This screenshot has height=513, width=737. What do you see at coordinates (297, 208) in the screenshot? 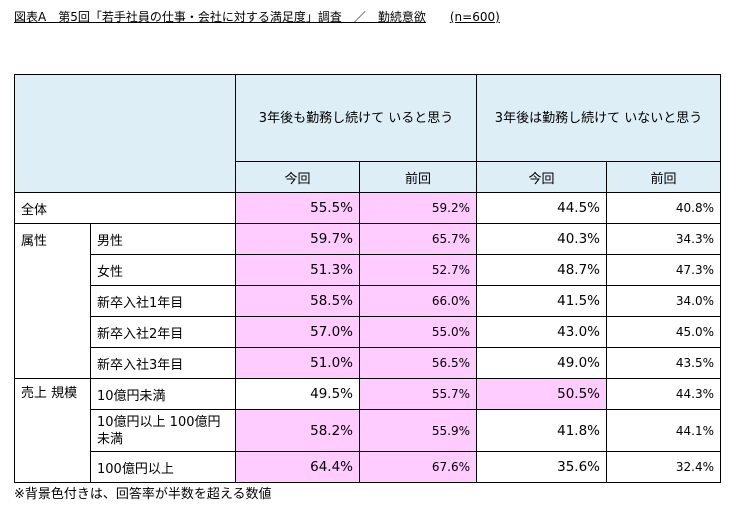
I see `value-cell: 55.5%` at bounding box center [297, 208].